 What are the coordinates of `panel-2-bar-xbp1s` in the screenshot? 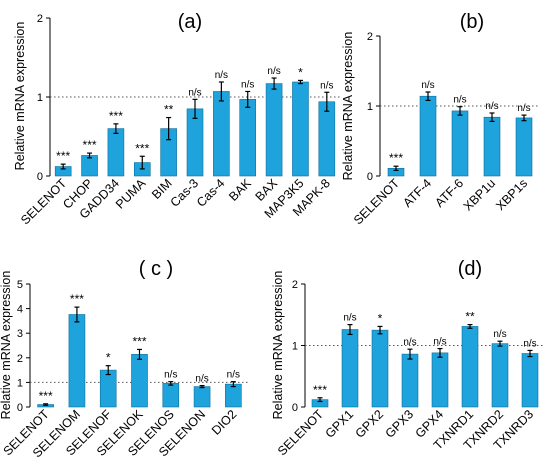 It's located at (524, 147).